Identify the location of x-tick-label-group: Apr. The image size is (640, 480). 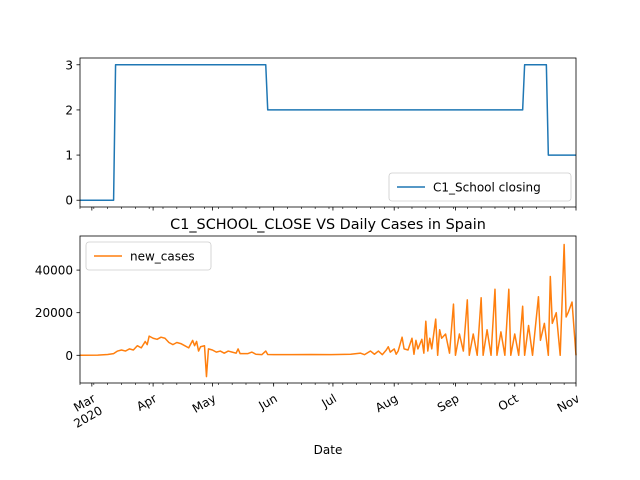
(146, 402).